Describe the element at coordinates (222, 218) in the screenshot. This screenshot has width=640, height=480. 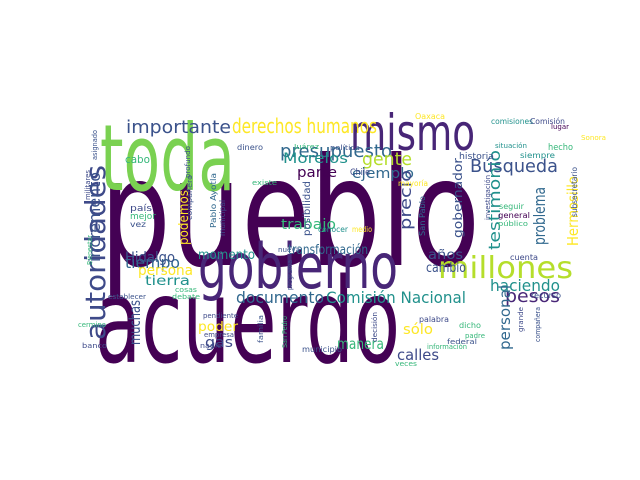
I see `word-municipal: municipal` at that location.